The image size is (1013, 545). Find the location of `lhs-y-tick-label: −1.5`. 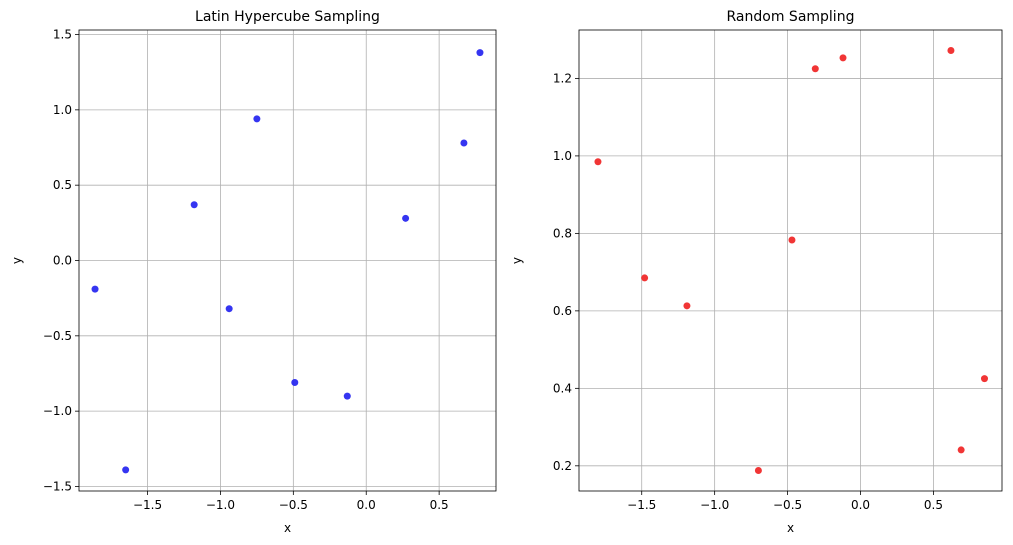

lhs-y-tick-label: −1.5 is located at coordinates (57, 486).